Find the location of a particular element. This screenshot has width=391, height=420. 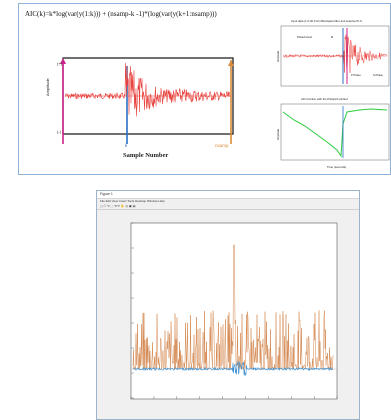

blue-series is located at coordinates (233, 369).